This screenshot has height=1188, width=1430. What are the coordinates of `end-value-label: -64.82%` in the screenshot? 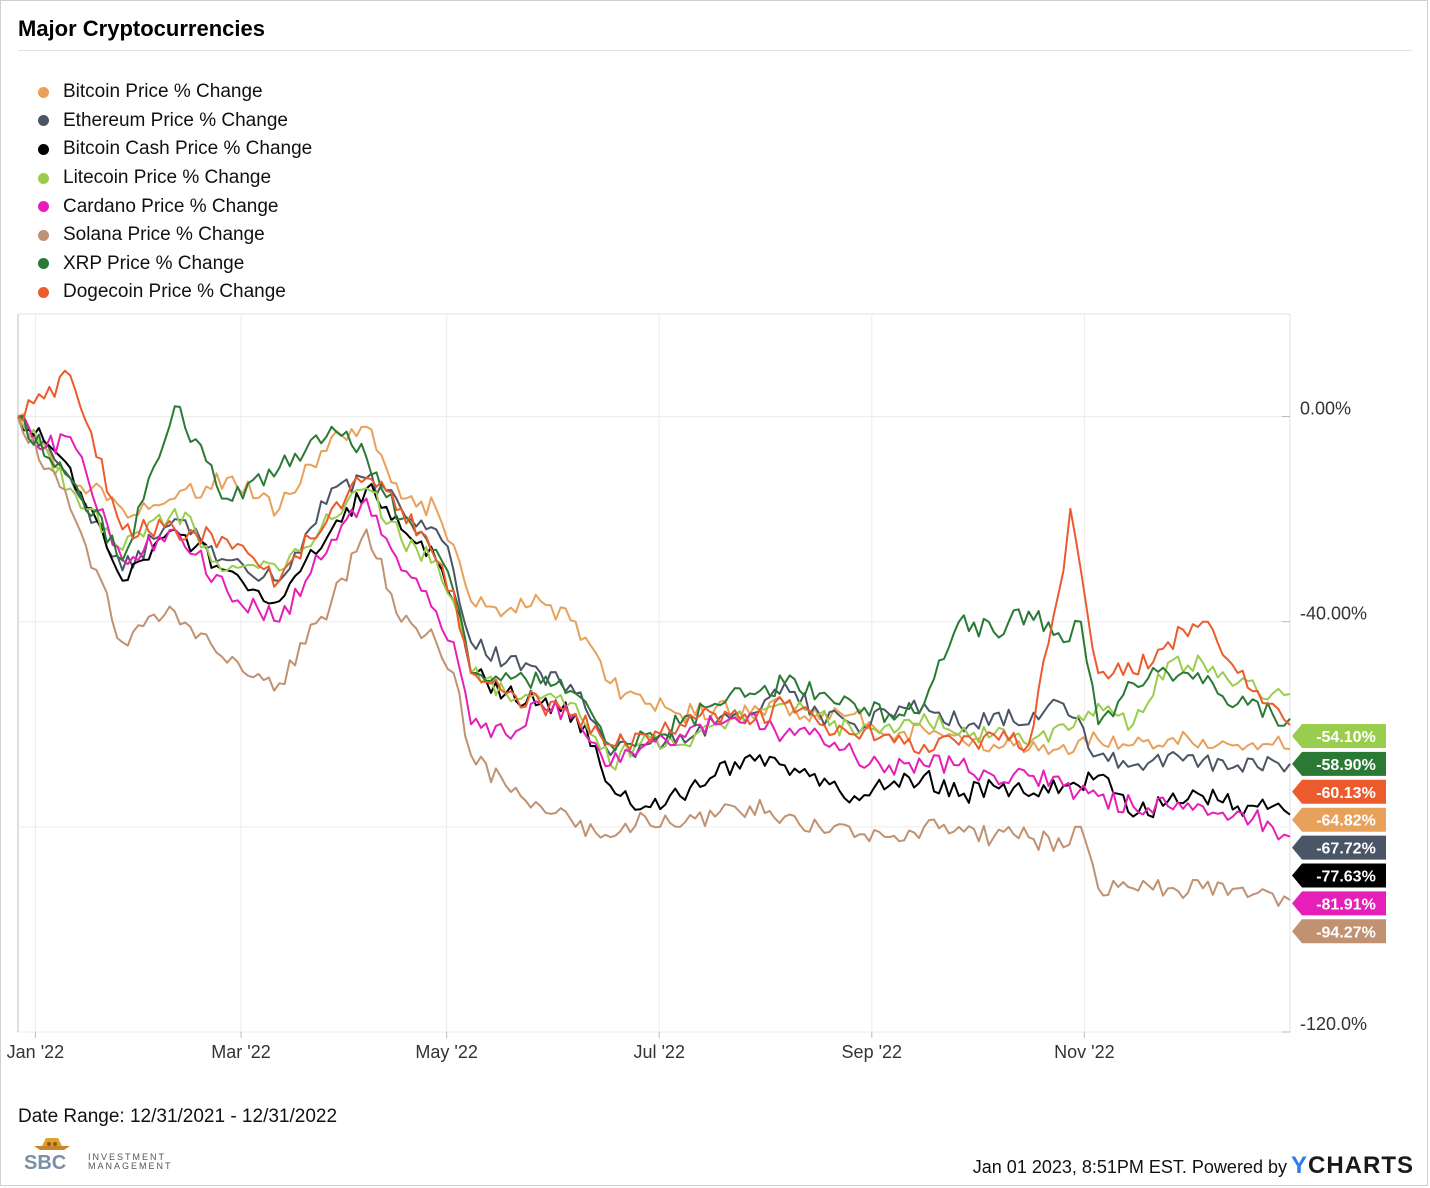 It's located at (1346, 821).